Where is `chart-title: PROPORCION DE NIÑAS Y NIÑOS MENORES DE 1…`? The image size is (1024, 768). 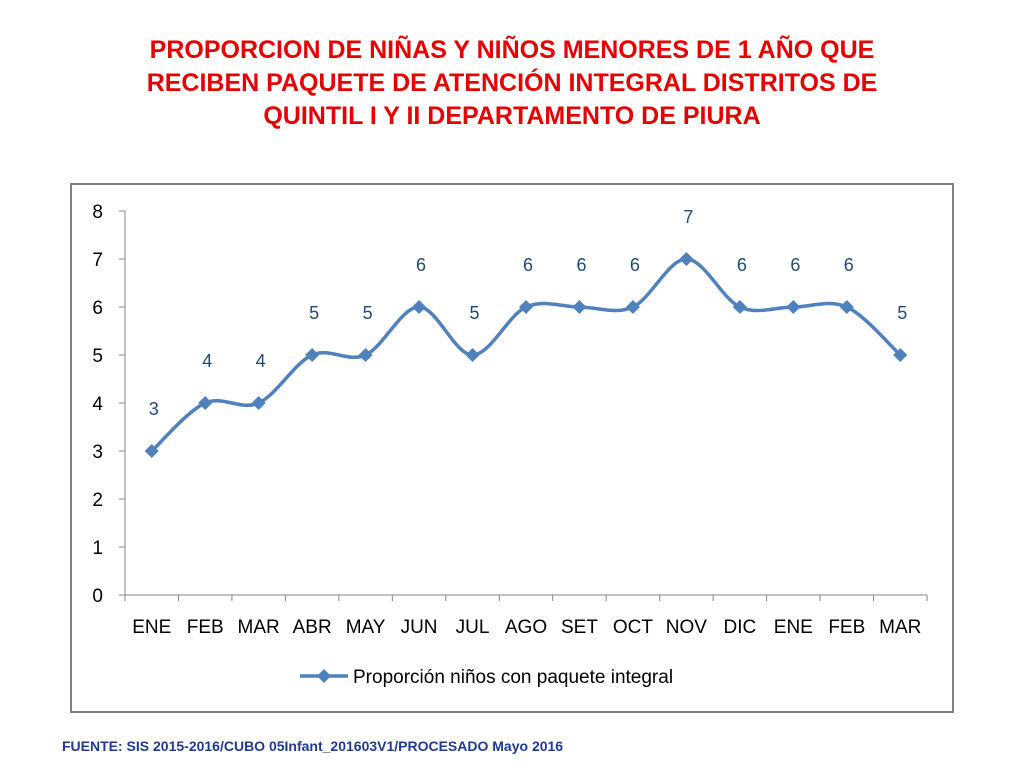 chart-title: PROPORCION DE NIÑAS Y NIÑOS MENORES DE 1… is located at coordinates (512, 83).